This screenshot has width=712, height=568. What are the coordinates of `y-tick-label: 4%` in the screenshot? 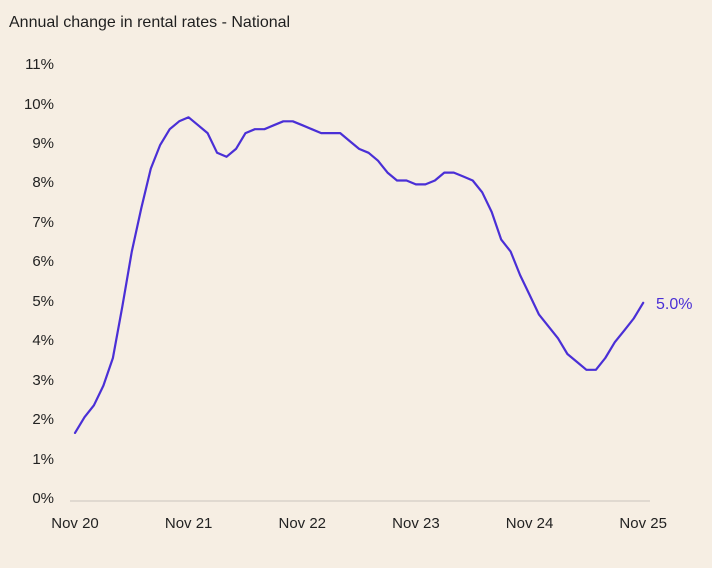 It's located at (43, 341).